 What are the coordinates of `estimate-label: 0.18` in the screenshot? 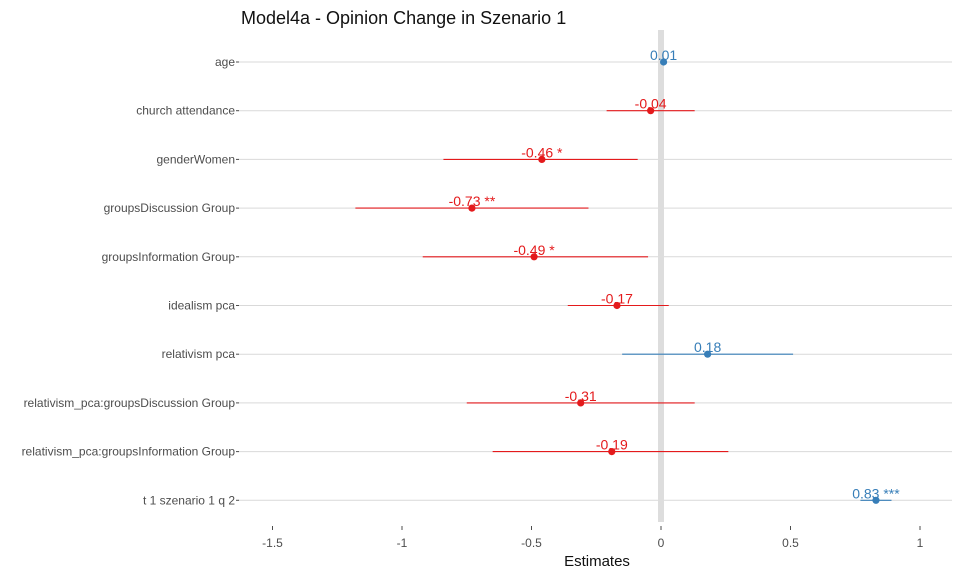 It's located at (707, 347).